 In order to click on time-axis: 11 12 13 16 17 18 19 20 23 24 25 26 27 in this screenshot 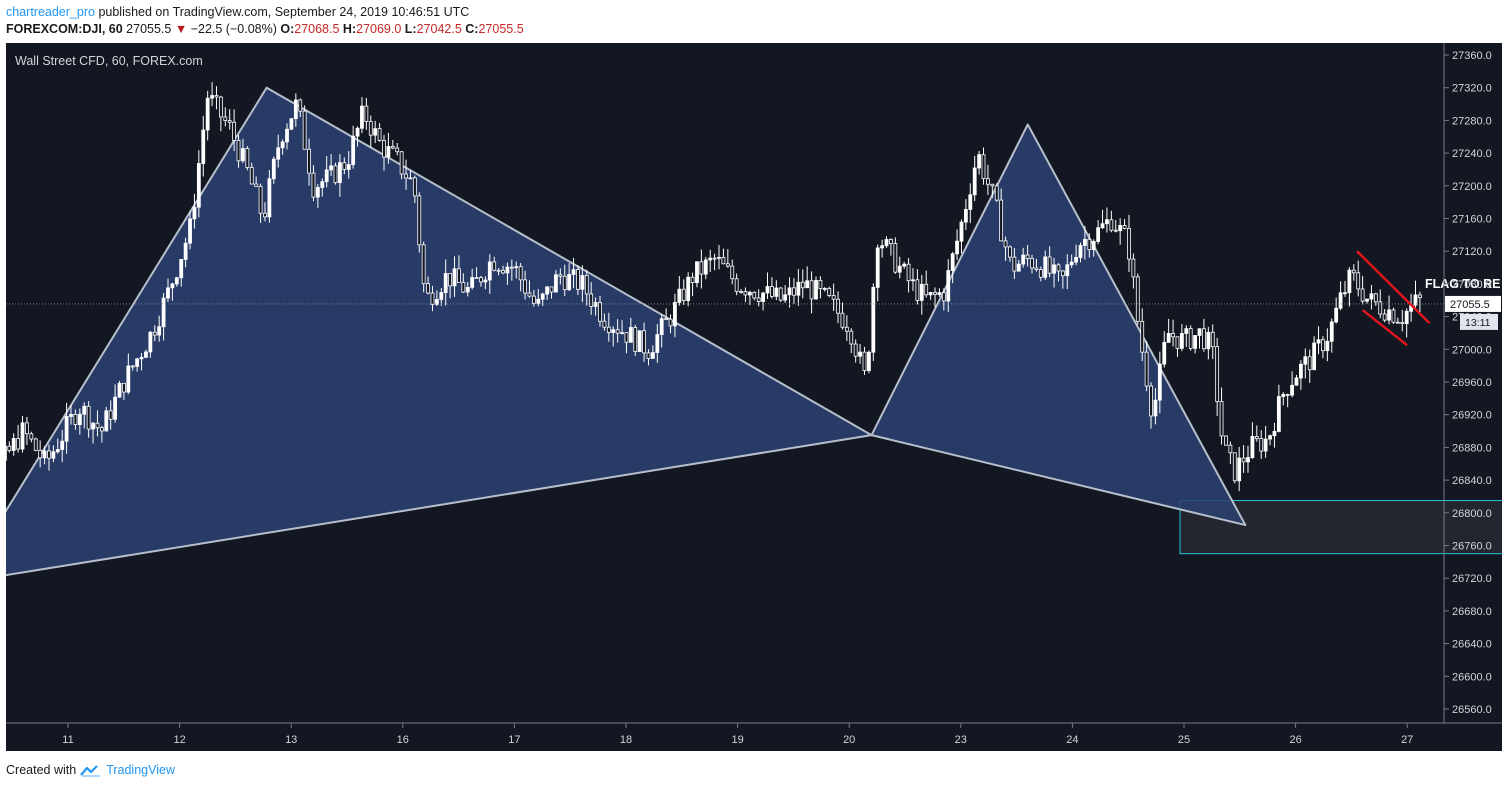, I will do `click(754, 734)`.